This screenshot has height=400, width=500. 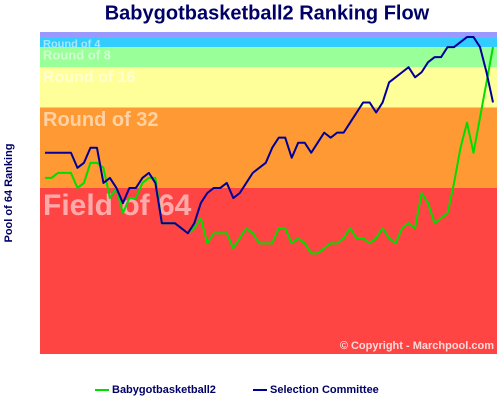 What do you see at coordinates (77, 54) in the screenshot?
I see `band-label: Round of 8` at bounding box center [77, 54].